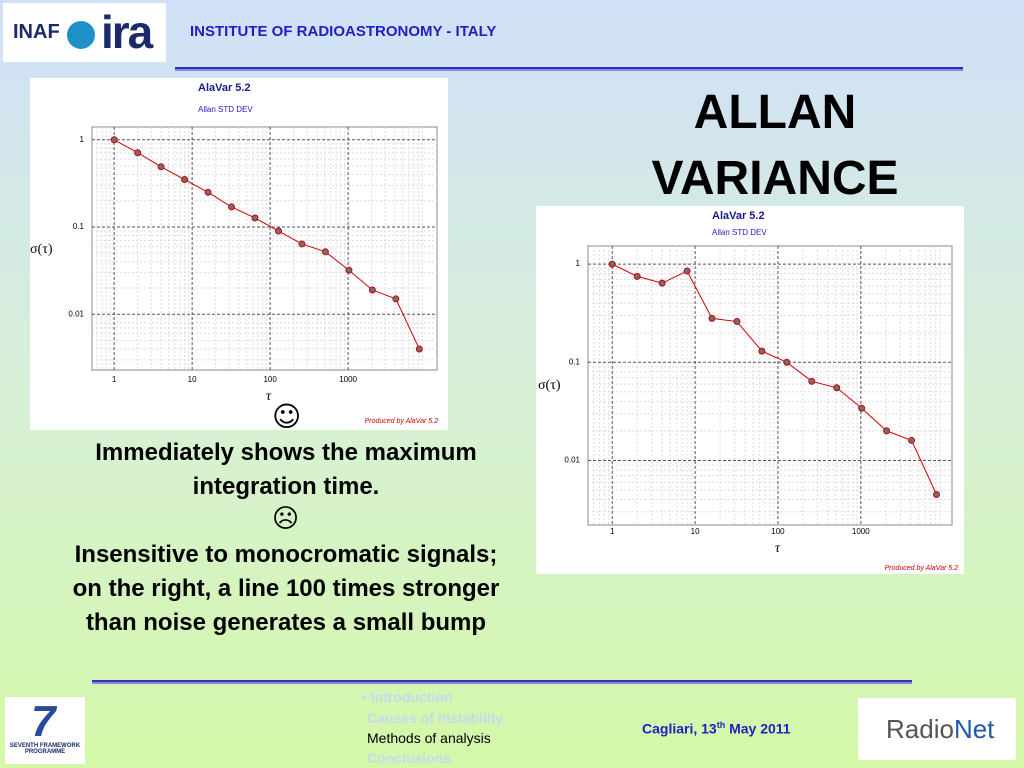  I want to click on fp7-seven: 7, so click(43, 721).